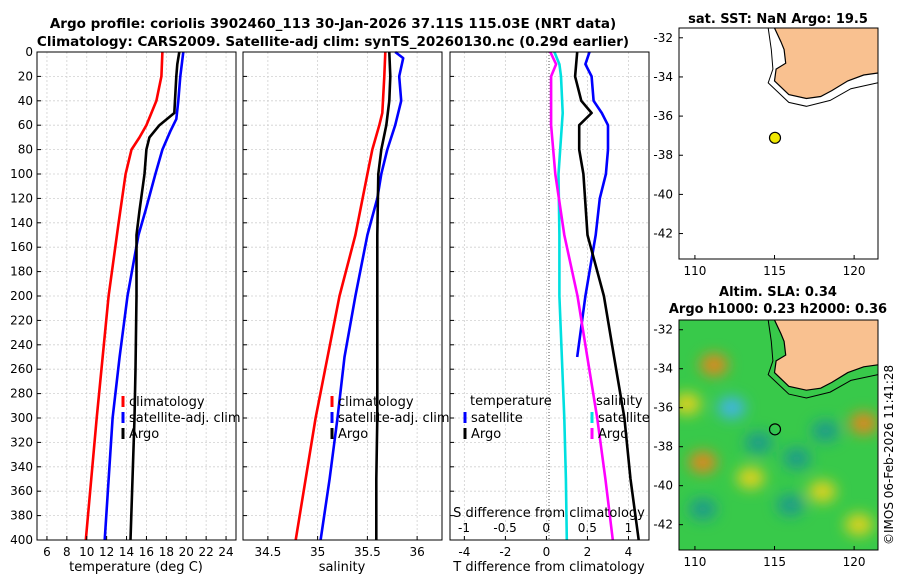 Image resolution: width=900 pixels, height=580 pixels. I want to click on map-y-tick-label: -42, so click(663, 234).